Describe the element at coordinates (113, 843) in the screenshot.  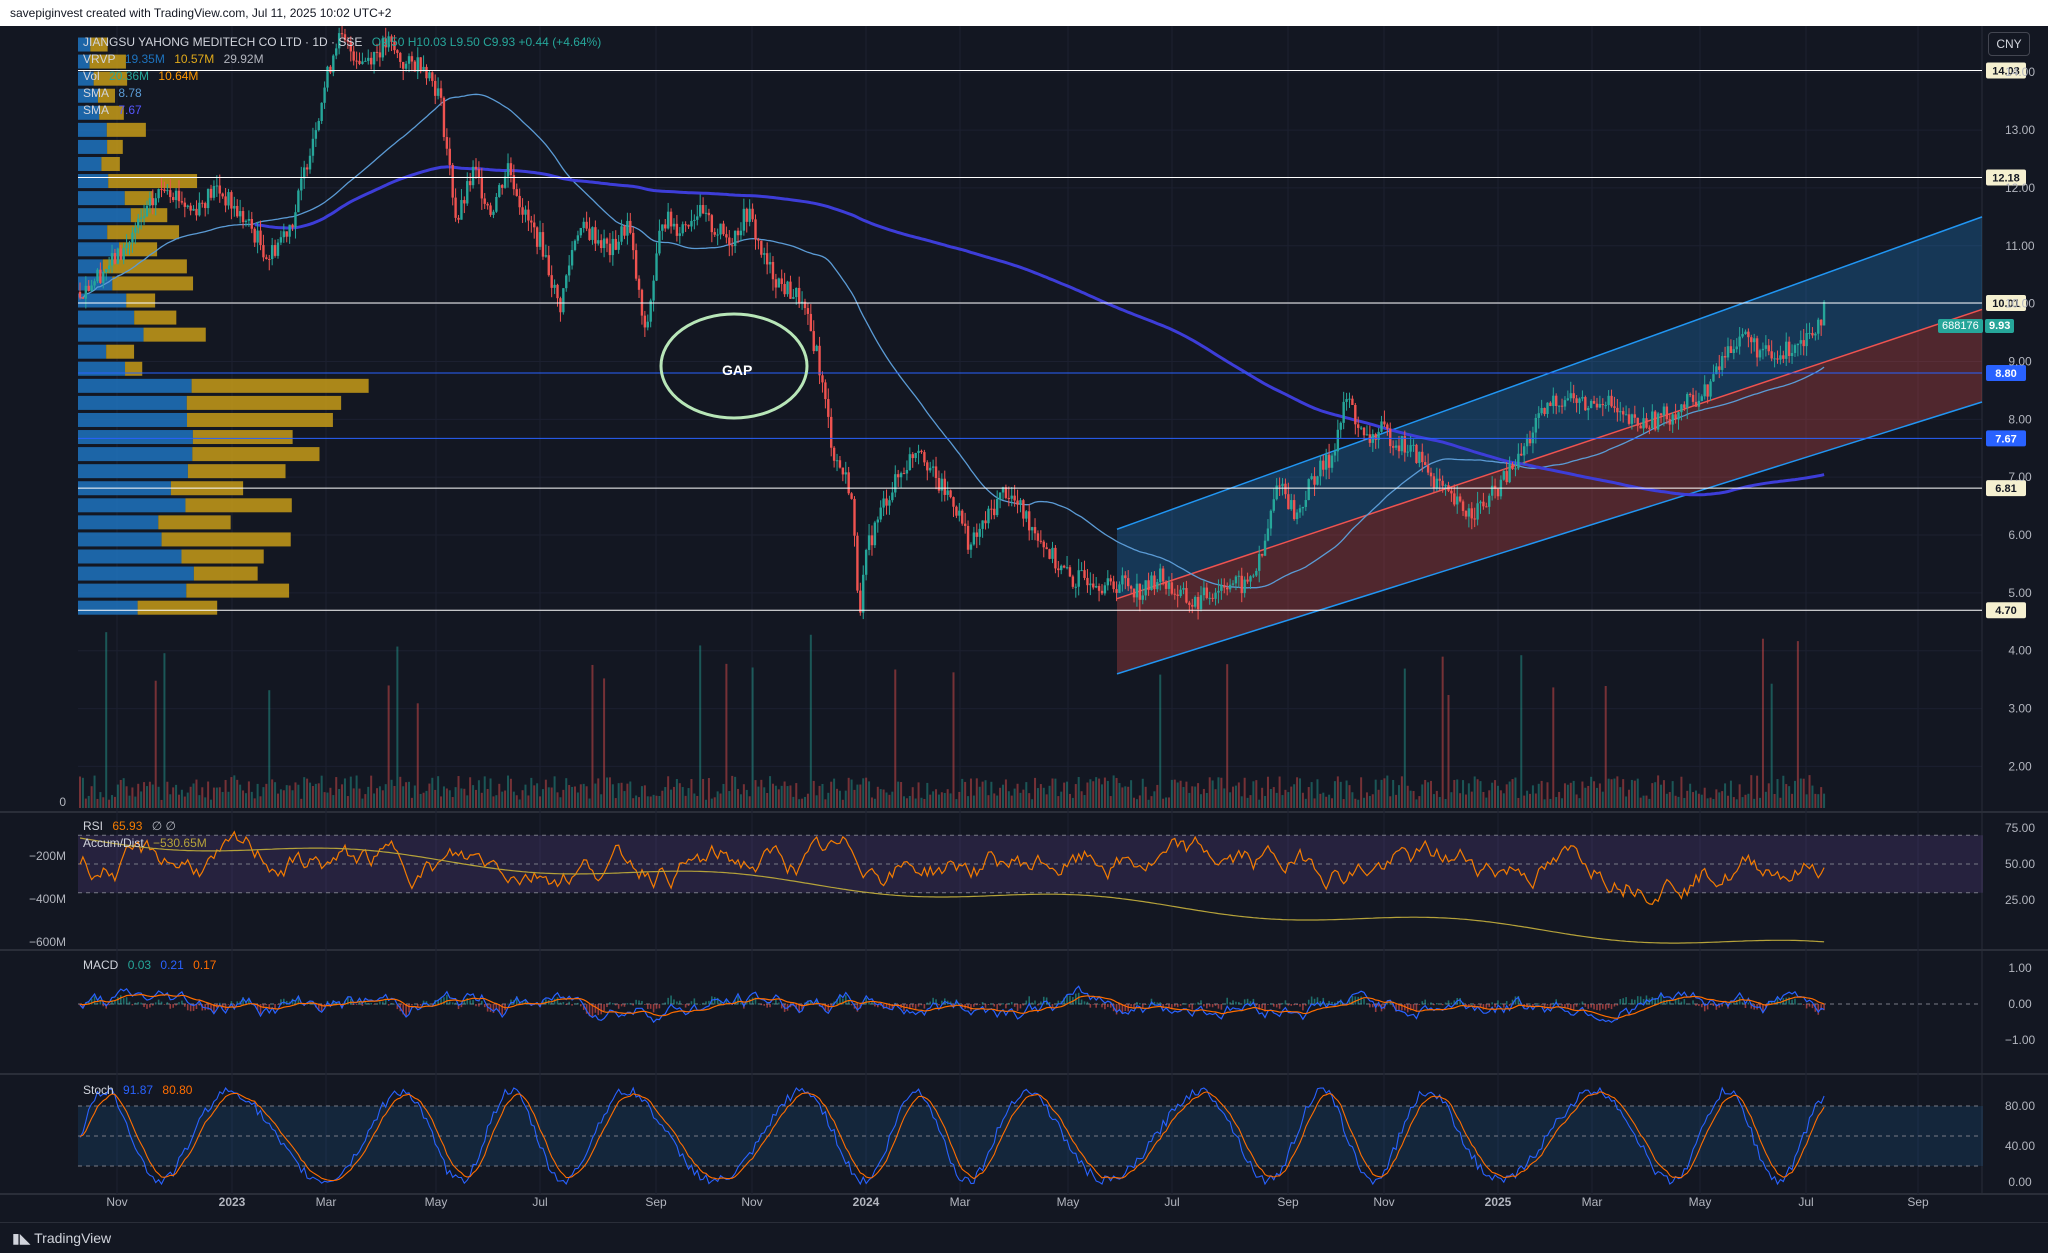
I see `ad-label: Accum/Dist` at that location.